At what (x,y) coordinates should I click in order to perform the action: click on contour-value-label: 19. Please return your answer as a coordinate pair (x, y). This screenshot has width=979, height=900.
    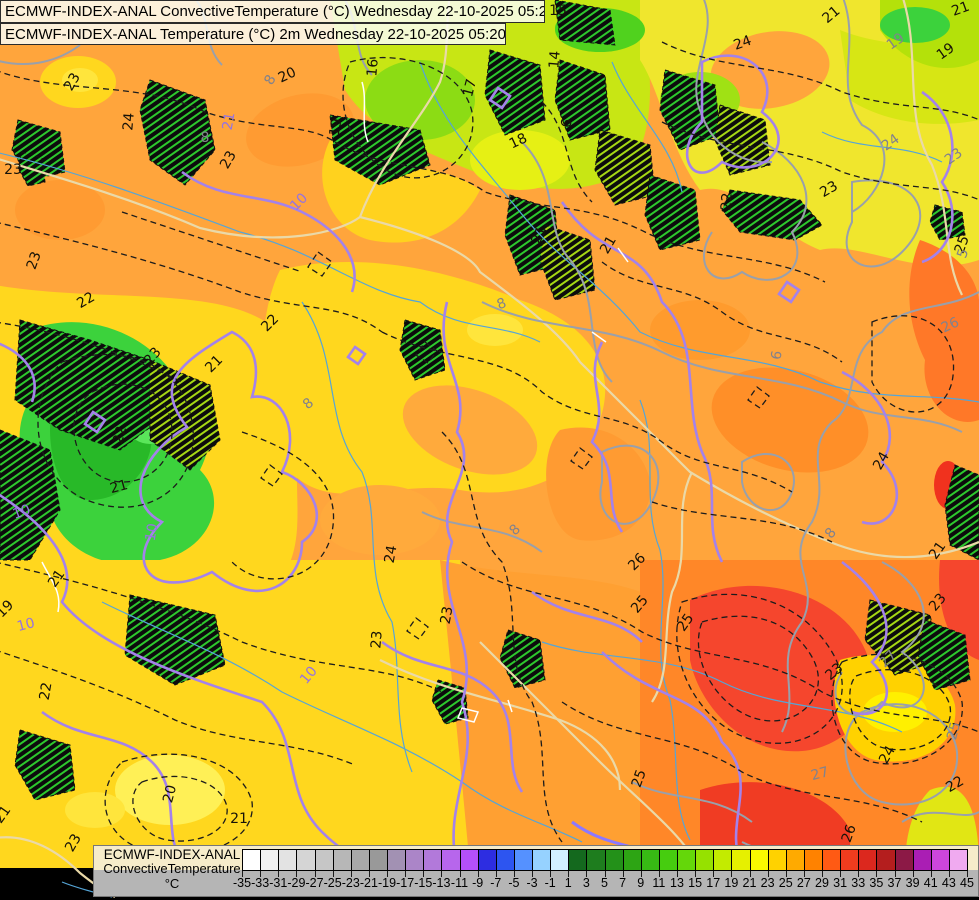
    Looking at the image, I should click on (336, 127).